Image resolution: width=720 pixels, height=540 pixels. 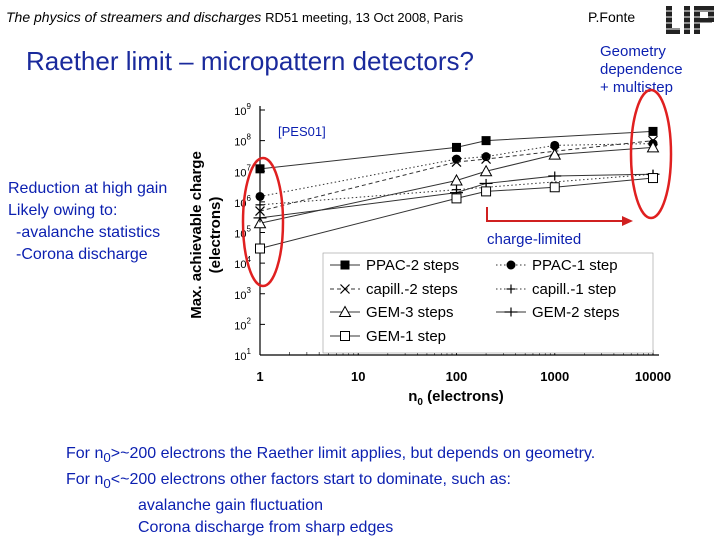 What do you see at coordinates (242, 171) in the screenshot?
I see `y-tick-label: 10⁷` at bounding box center [242, 171].